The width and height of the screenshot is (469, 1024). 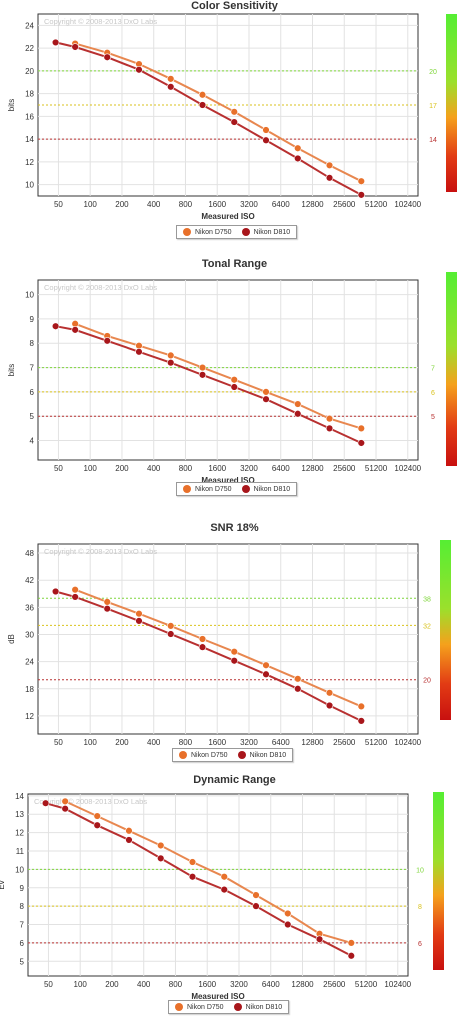 I want to click on series-line-d750, so click(x=218, y=376).